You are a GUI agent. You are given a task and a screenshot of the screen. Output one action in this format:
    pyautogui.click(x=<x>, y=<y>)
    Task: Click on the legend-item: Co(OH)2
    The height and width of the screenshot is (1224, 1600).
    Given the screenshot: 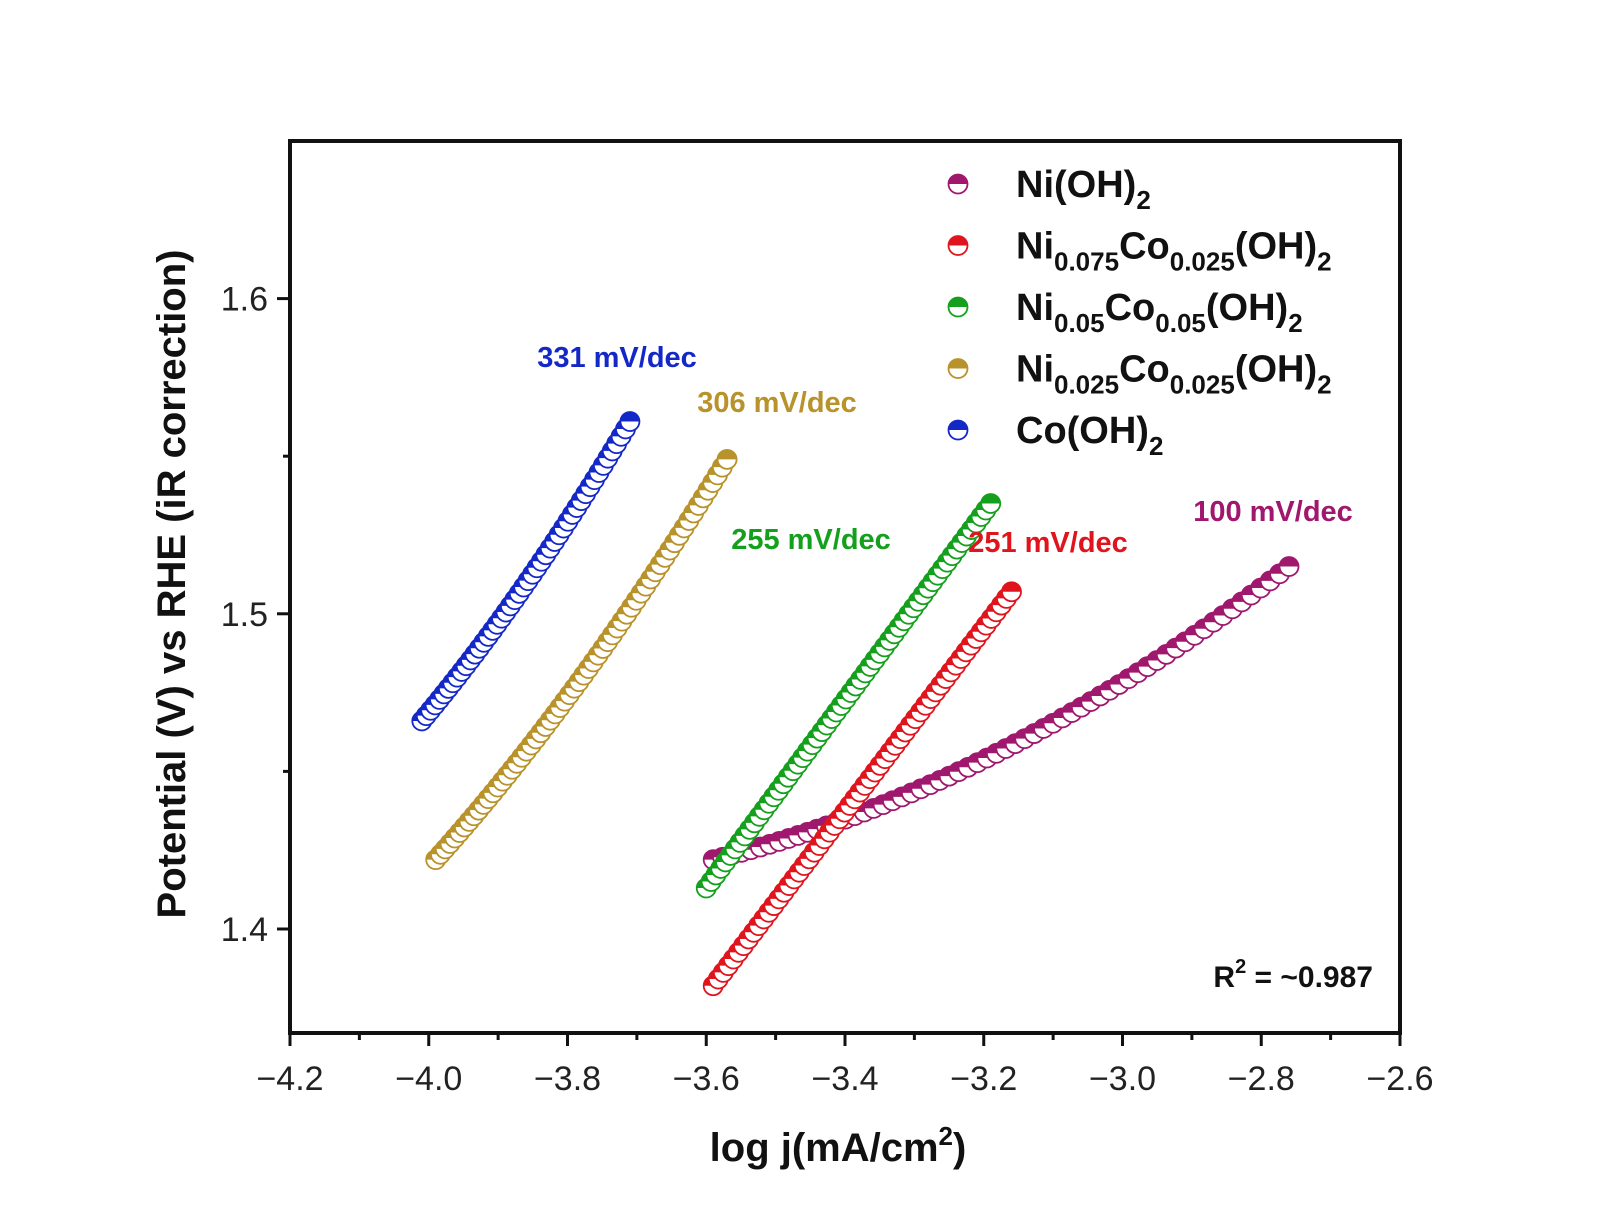 What is the action you would take?
    pyautogui.click(x=1055, y=435)
    